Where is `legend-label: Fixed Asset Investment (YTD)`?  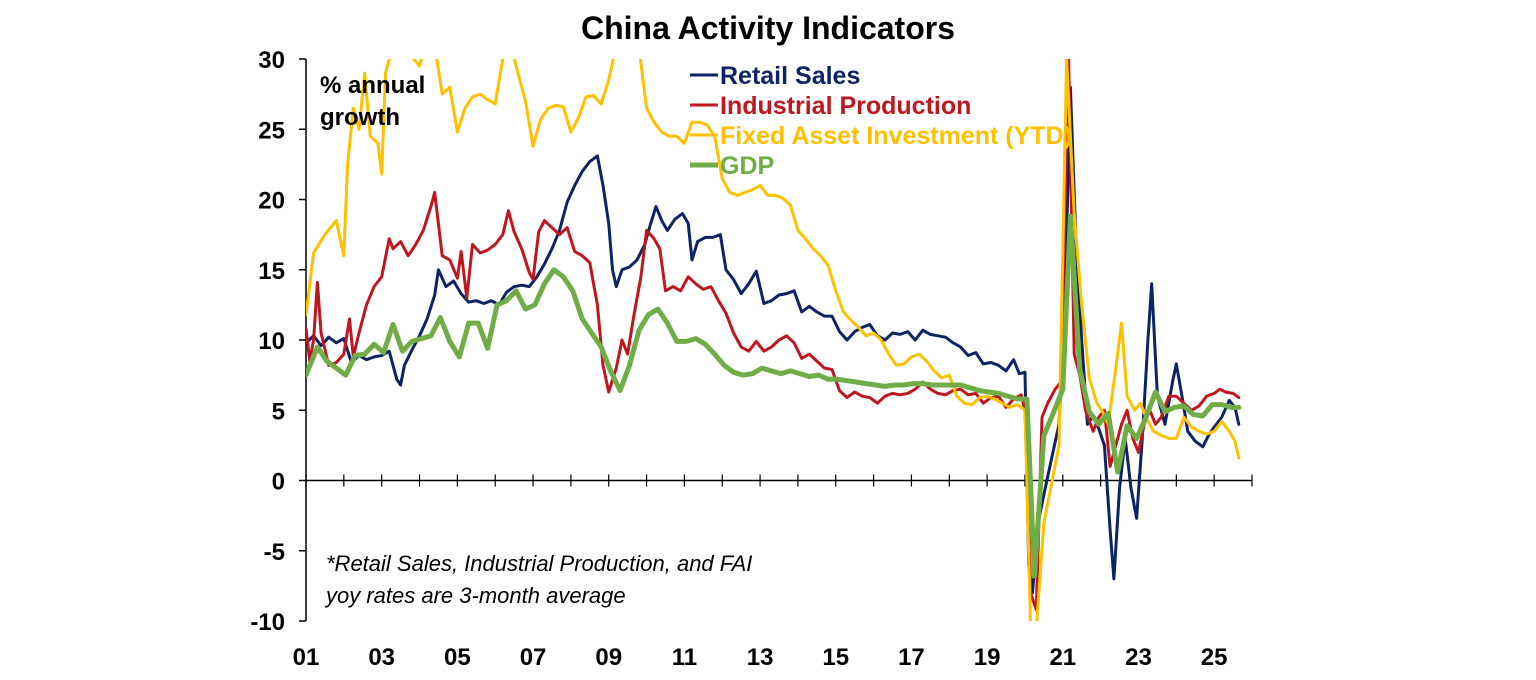 legend-label: Fixed Asset Investment (YTD) is located at coordinates (896, 136).